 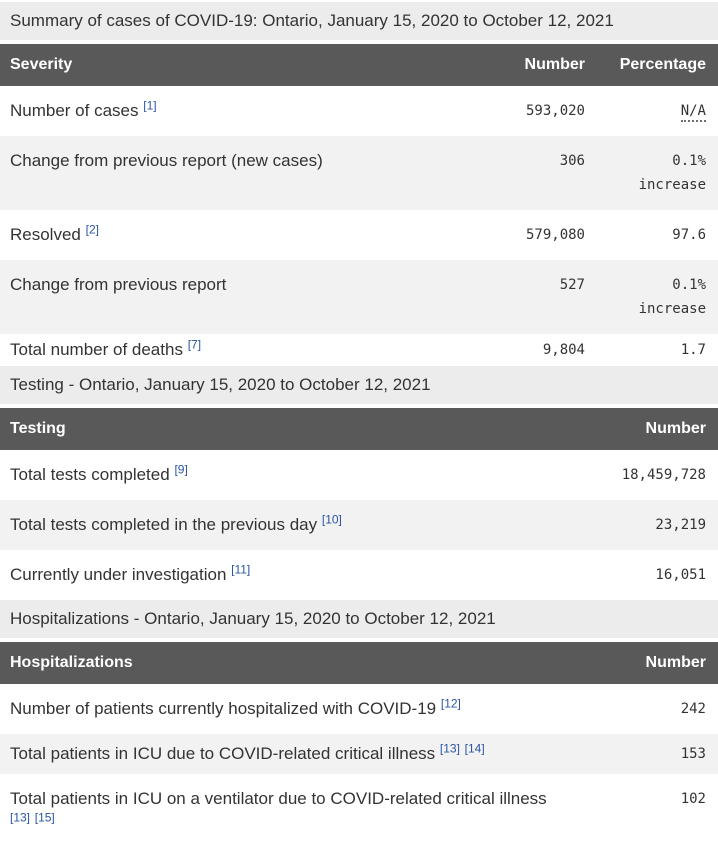 I want to click on hospitalizations-header-row: Hospitalizations Number, so click(x=359, y=663).